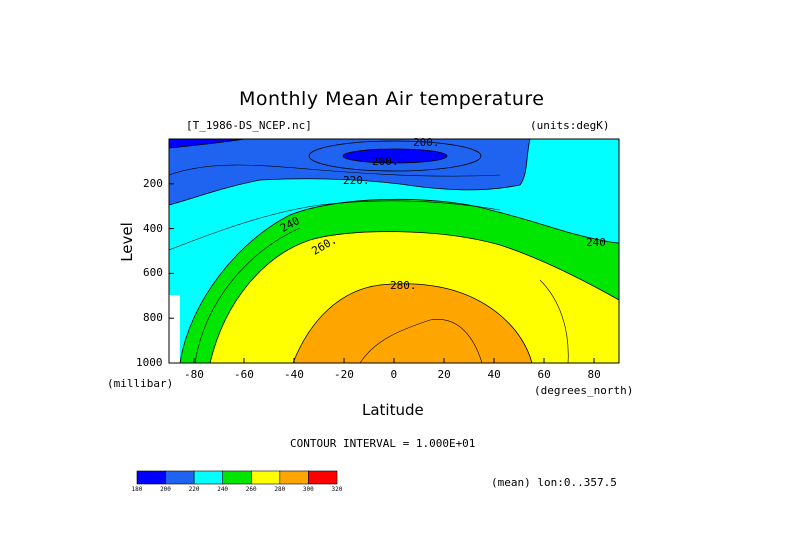 The height and width of the screenshot is (558, 789). Describe the element at coordinates (544, 374) in the screenshot. I see `x-tick-label: 60` at that location.